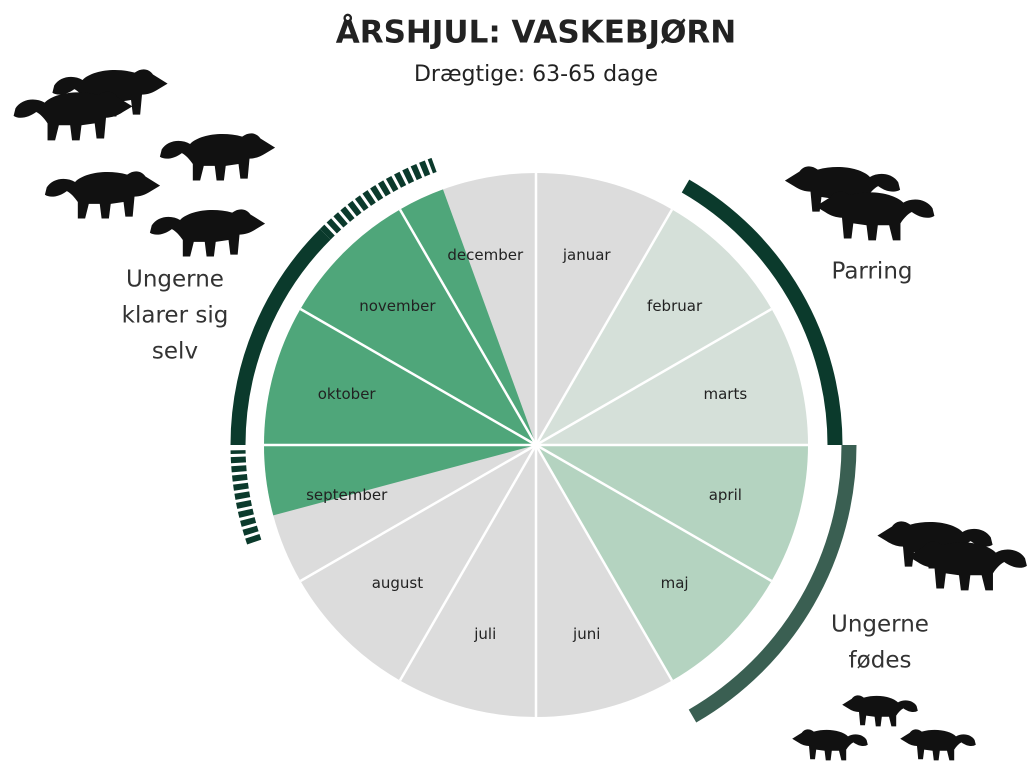  I want to click on month-label: september, so click(347, 495).